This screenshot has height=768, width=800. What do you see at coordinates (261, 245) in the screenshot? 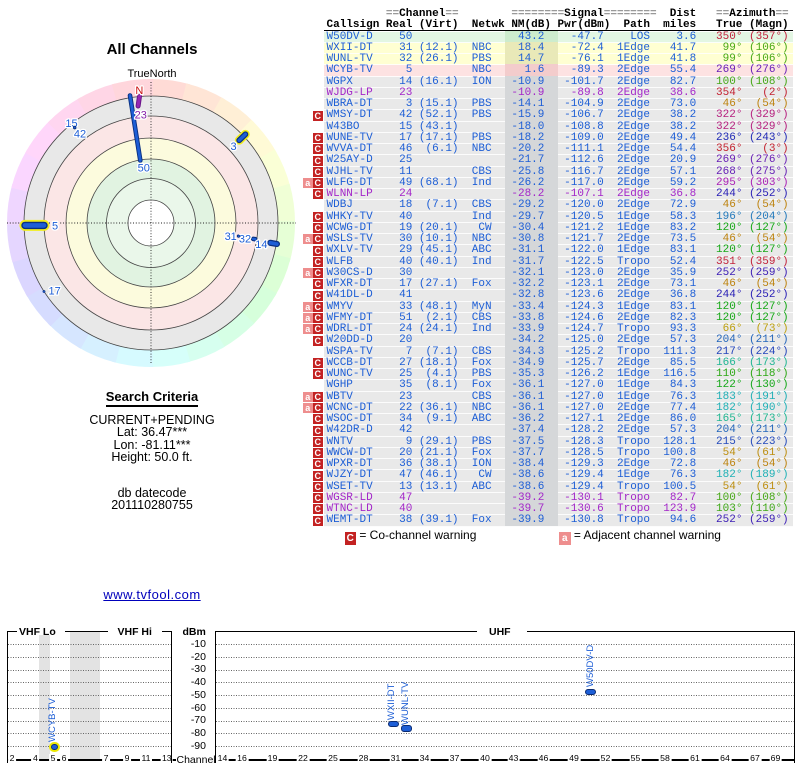
I see `svg-text: 14` at bounding box center [261, 245].